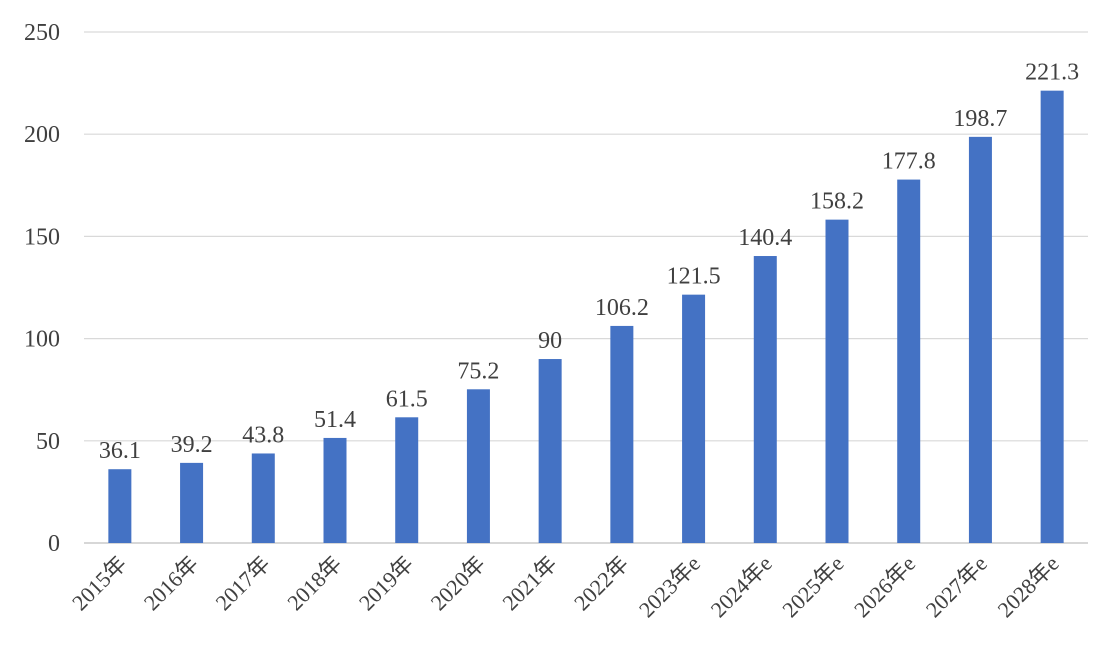 The height and width of the screenshot is (672, 1118). Describe the element at coordinates (120, 451) in the screenshot. I see `data-label: 36.1` at that location.